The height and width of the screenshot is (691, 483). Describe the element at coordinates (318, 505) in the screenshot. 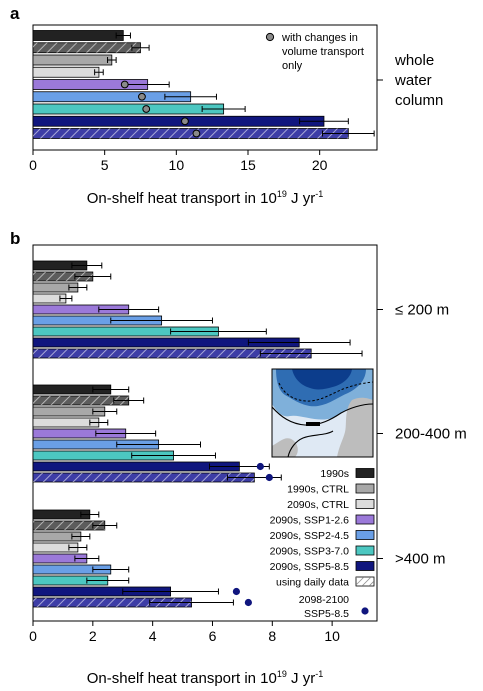

I see `legend-2090s-ctrl-text: 2090s, CTRL` at that location.